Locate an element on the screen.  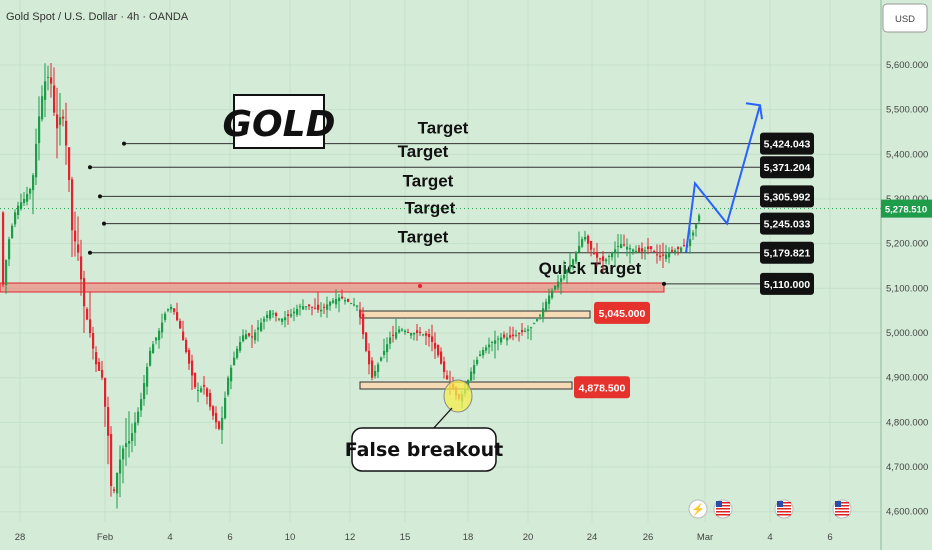
event-icons: ⚡ is located at coordinates (770, 509).